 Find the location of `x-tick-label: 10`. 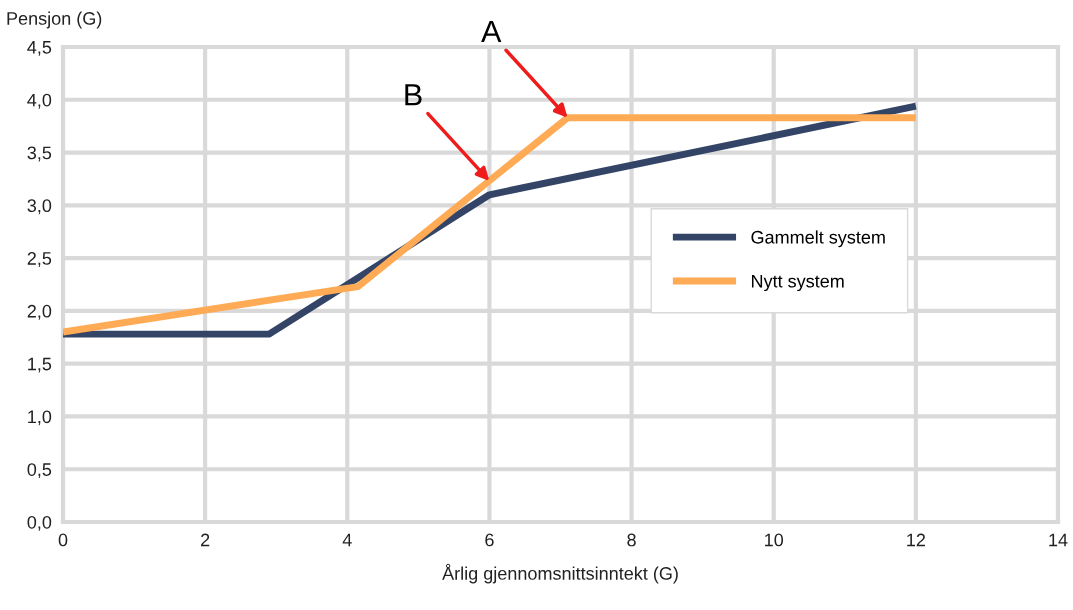

x-tick-label: 10 is located at coordinates (774, 540).